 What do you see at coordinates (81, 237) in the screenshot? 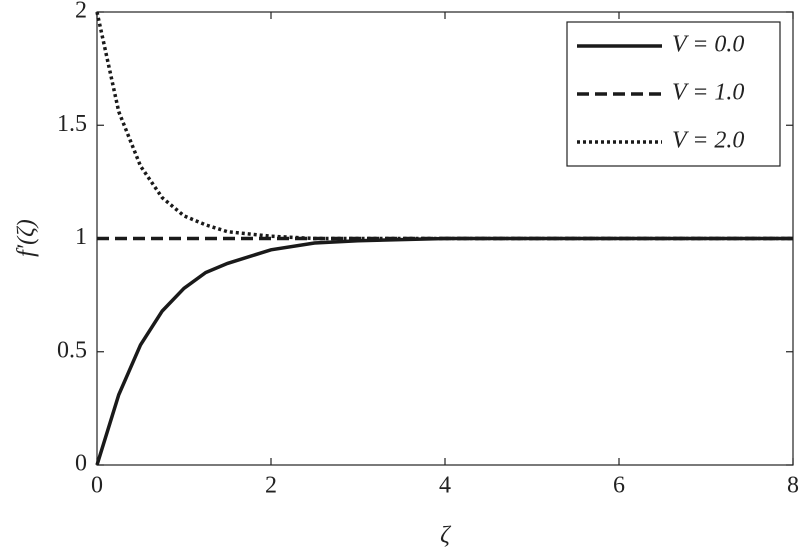
I see `y-tick-label: 1` at bounding box center [81, 237].